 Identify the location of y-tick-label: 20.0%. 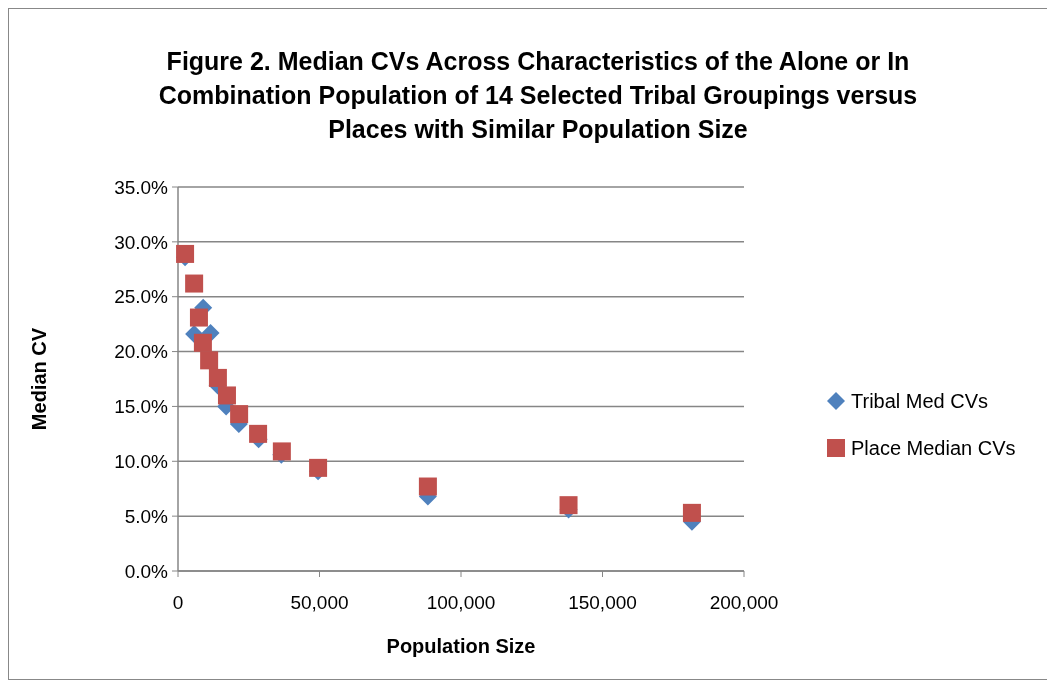
(141, 352).